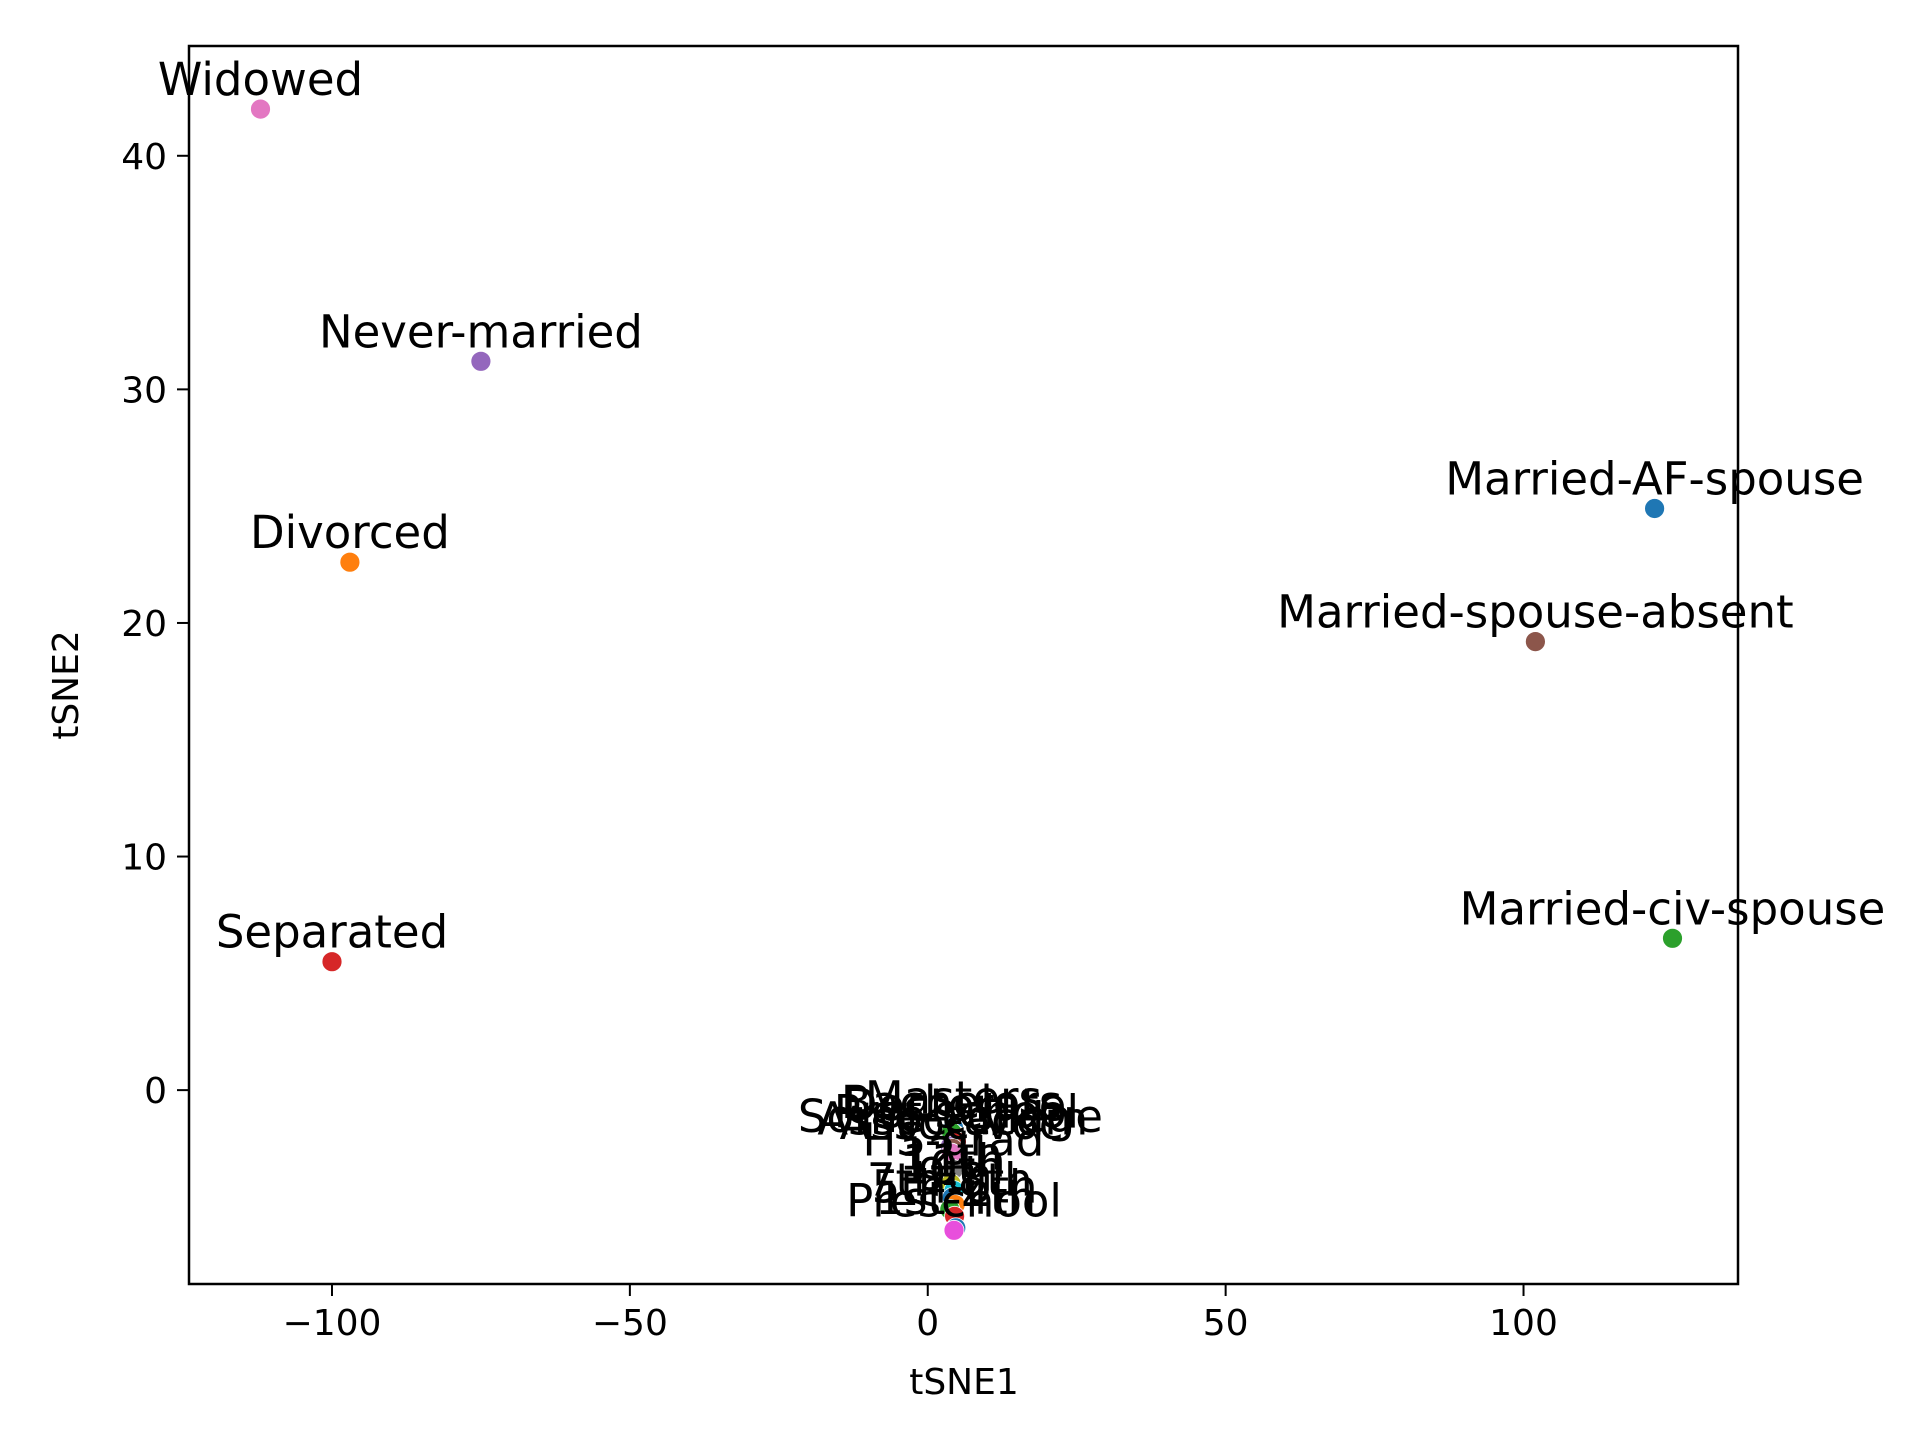 This screenshot has width=1920, height=1440. I want to click on x-tick-label: −100, so click(332, 1323).